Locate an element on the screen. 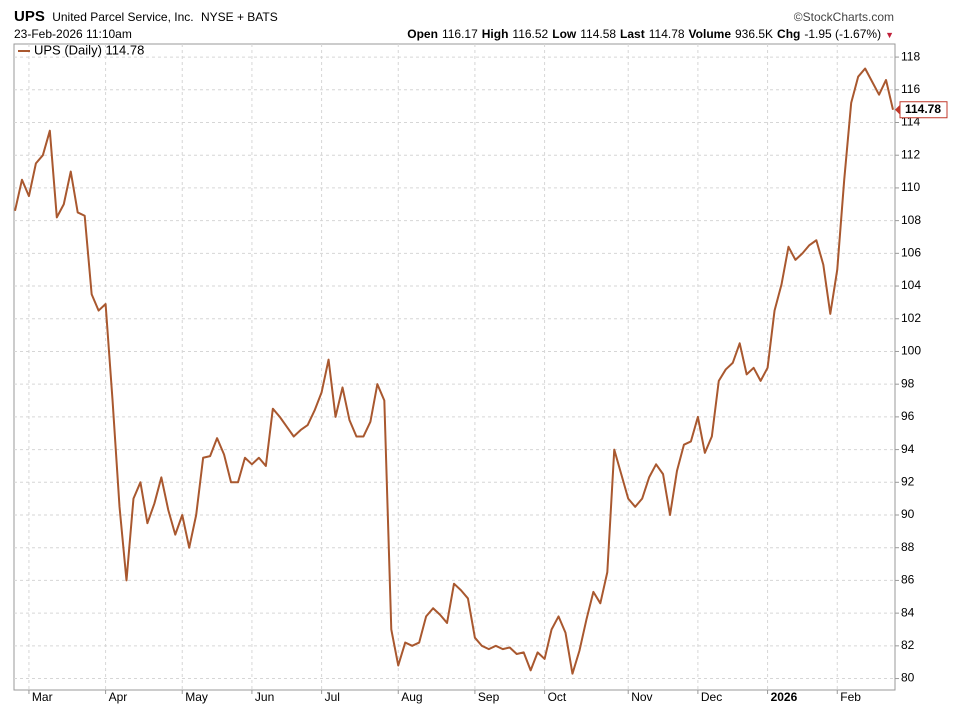 The image size is (953, 717). quote-value: 116.17 is located at coordinates (459, 34).